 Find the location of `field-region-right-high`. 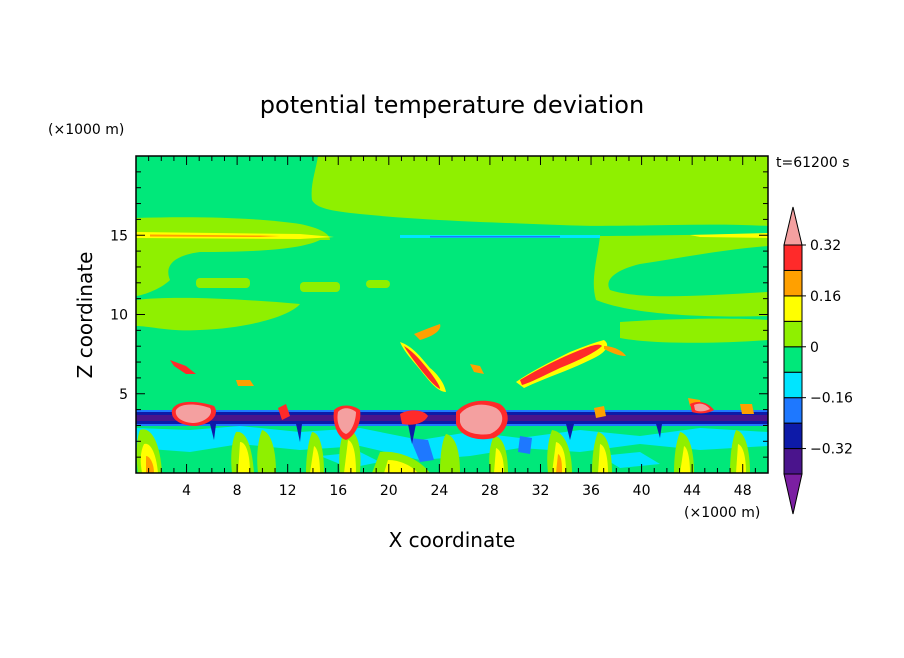

field-region-right-high is located at coordinates (680, 275).